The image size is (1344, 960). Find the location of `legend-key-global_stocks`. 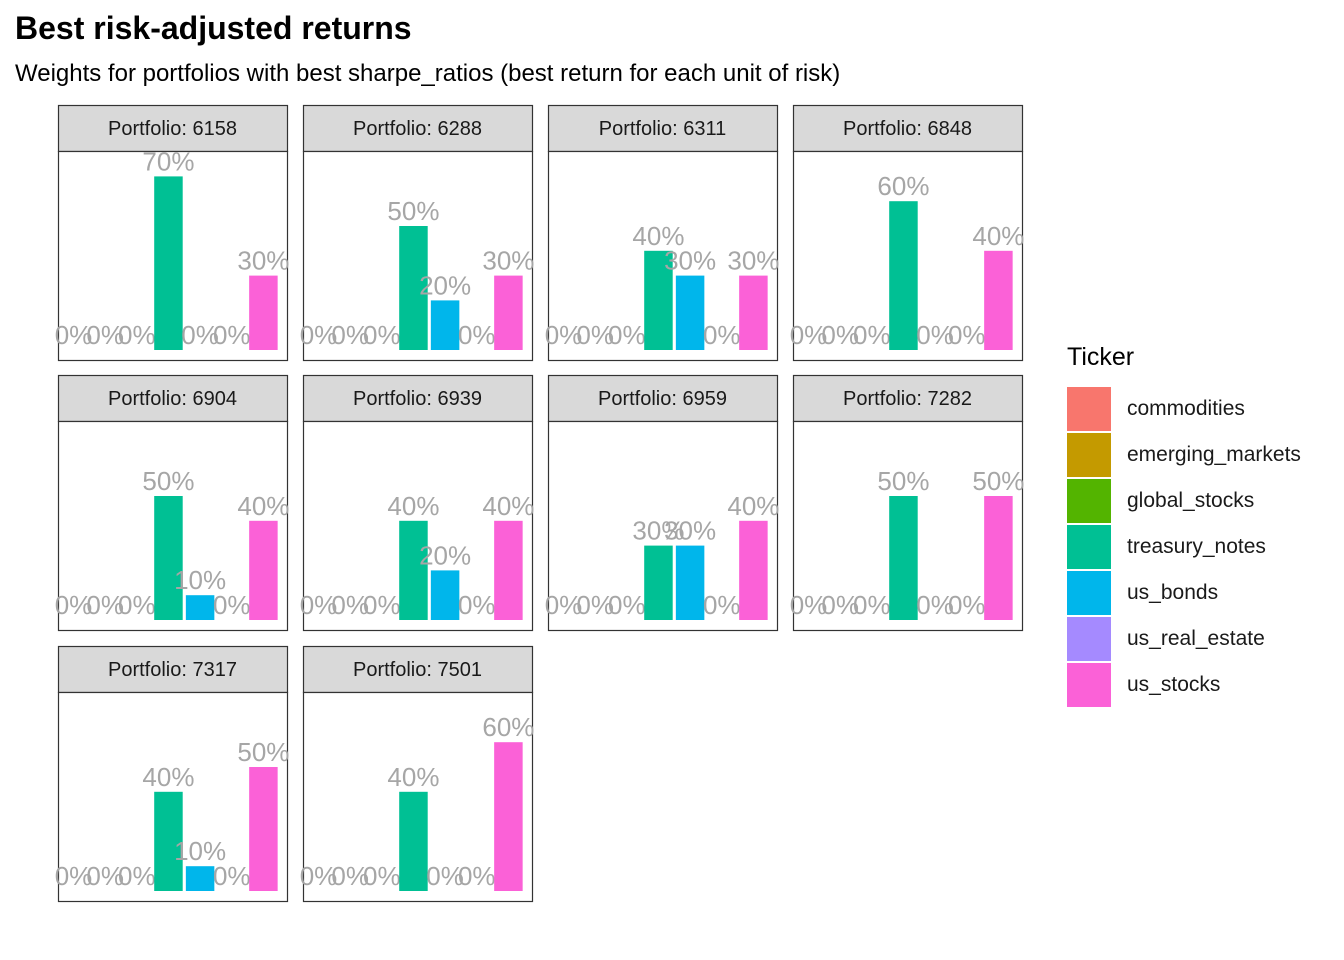

legend-key-global_stocks is located at coordinates (1089, 501).